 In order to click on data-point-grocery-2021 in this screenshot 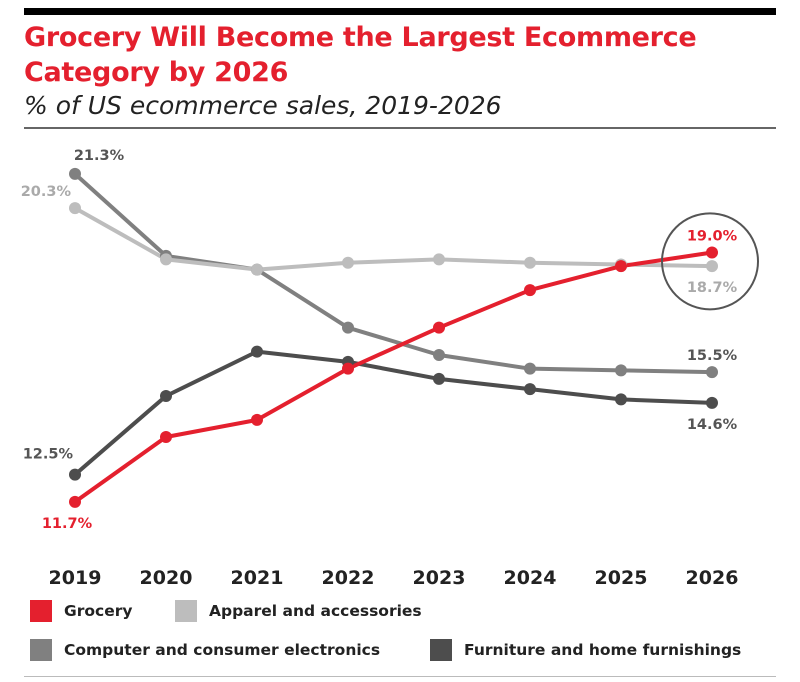, I will do `click(257, 419)`.